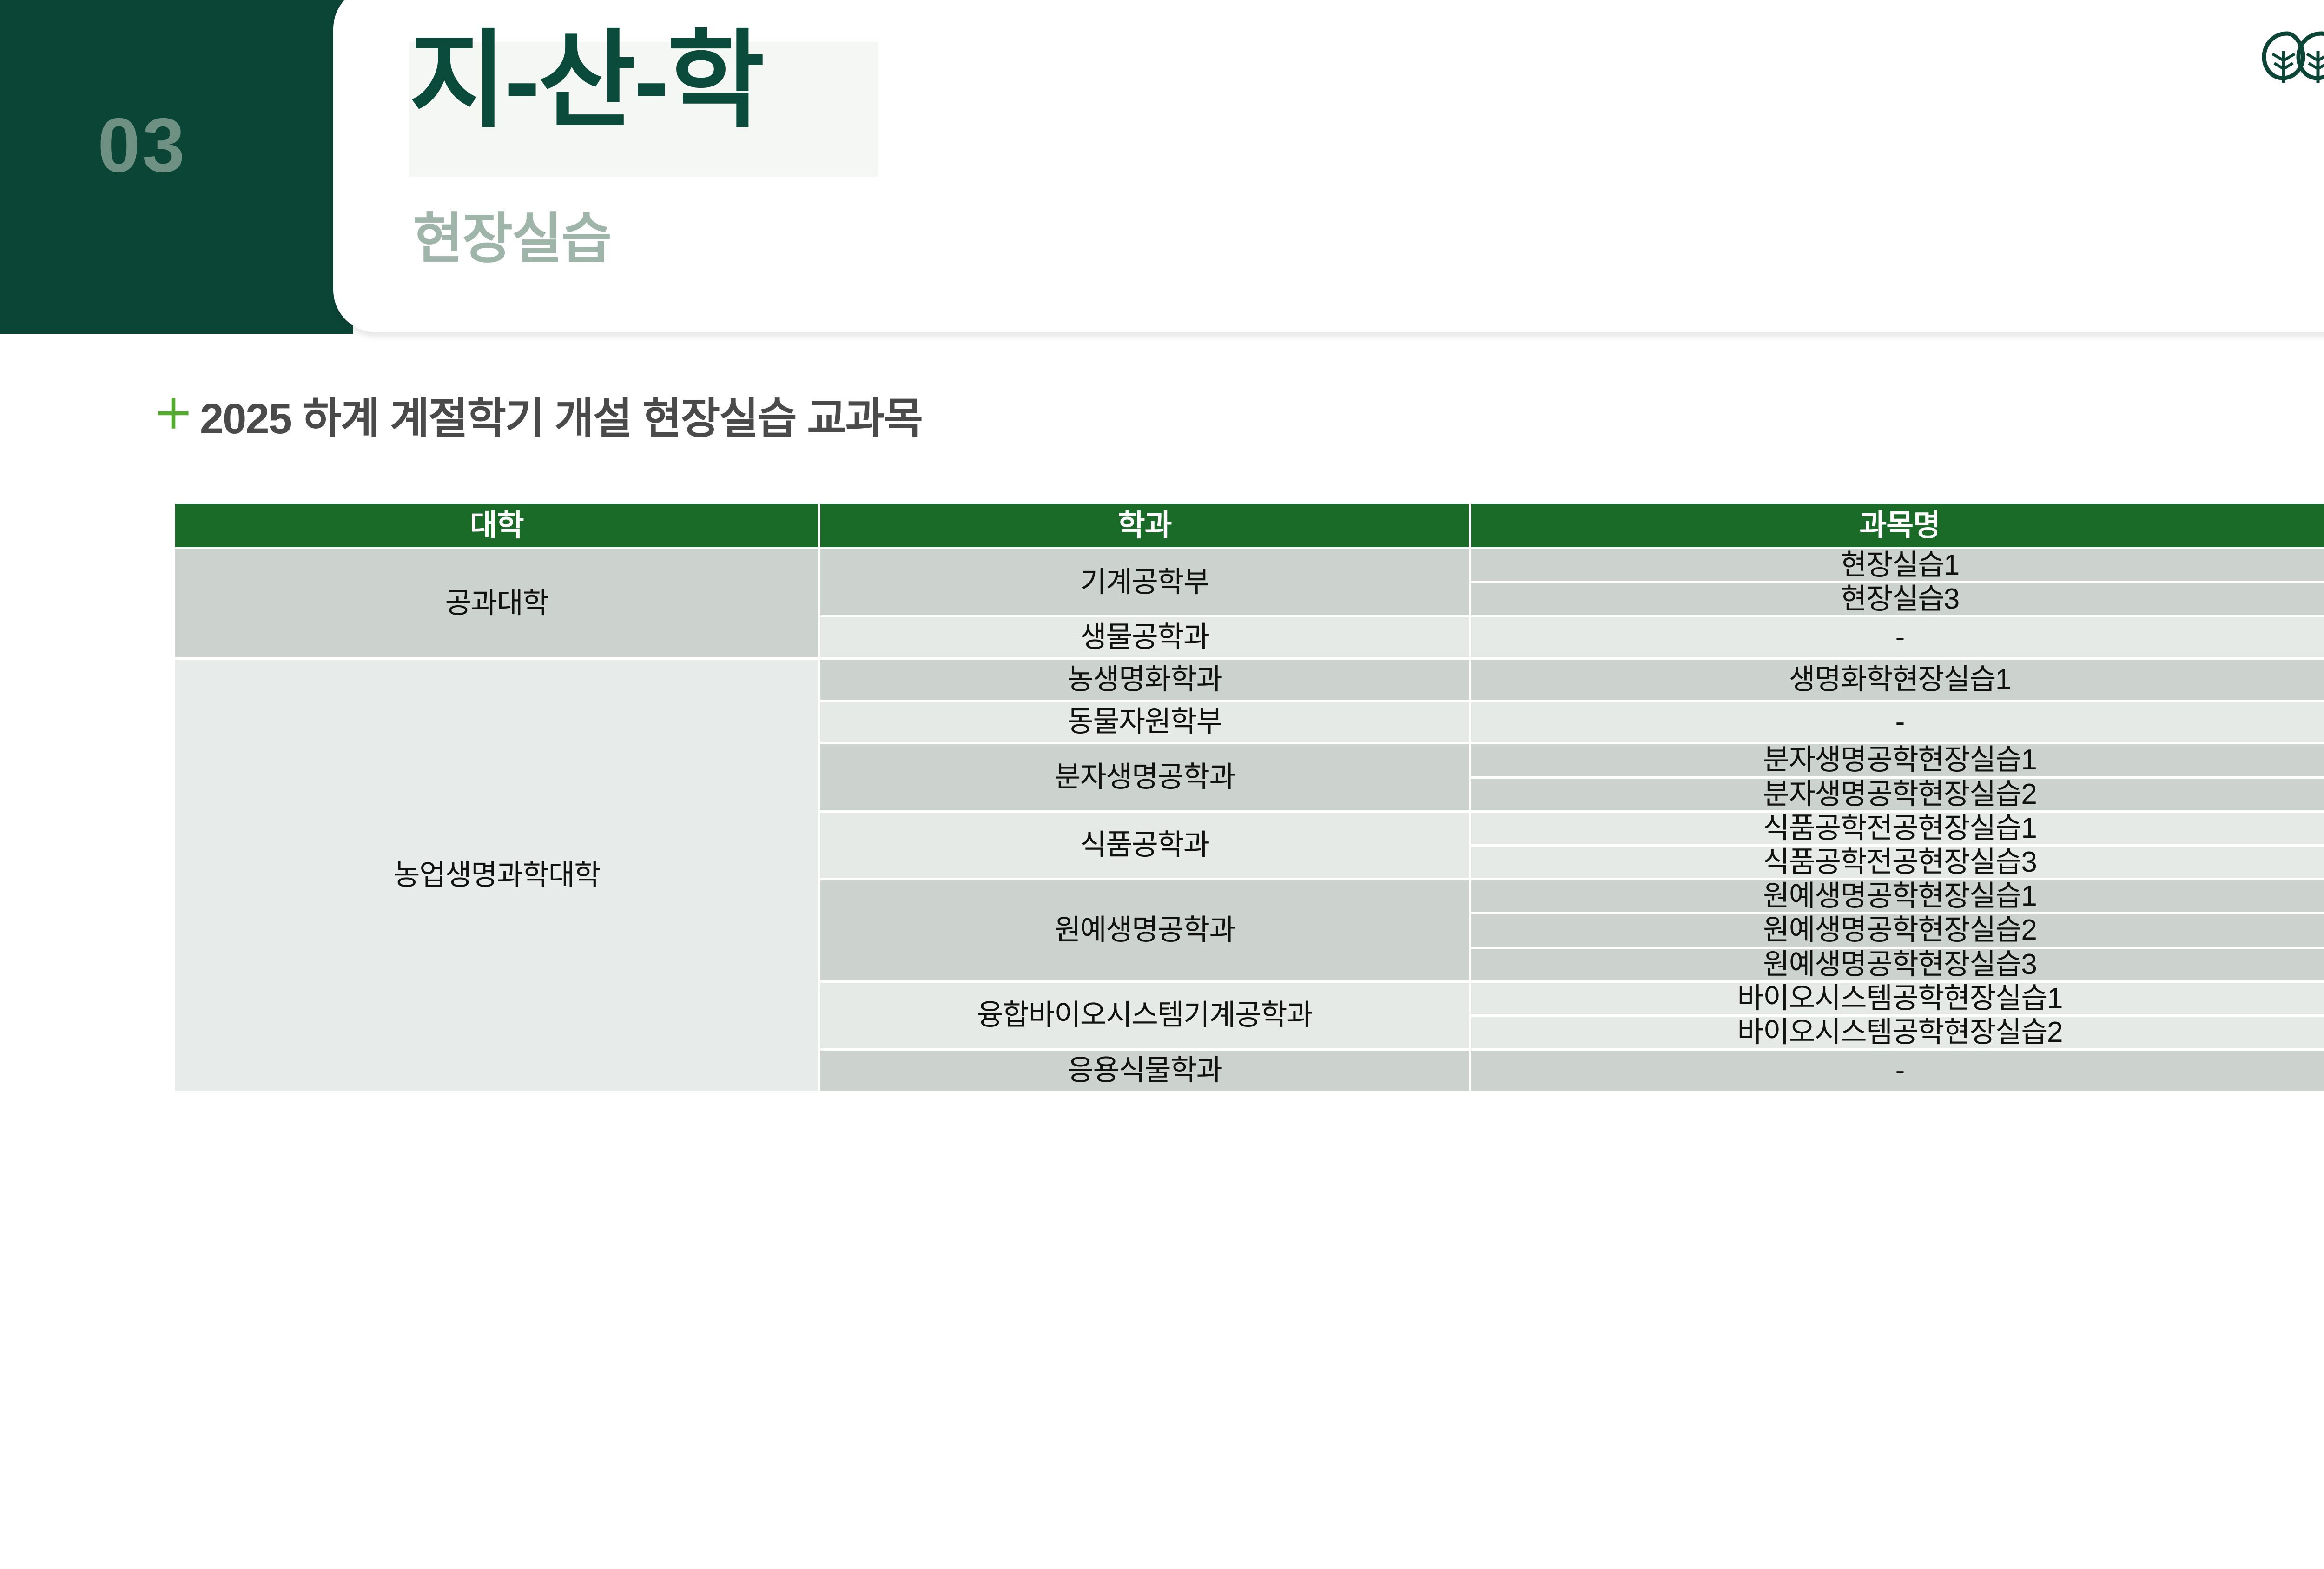 This screenshot has height=1569, width=2324. I want to click on table-row: 바이오시스템공학현장실습25, so click(1249, 1032).